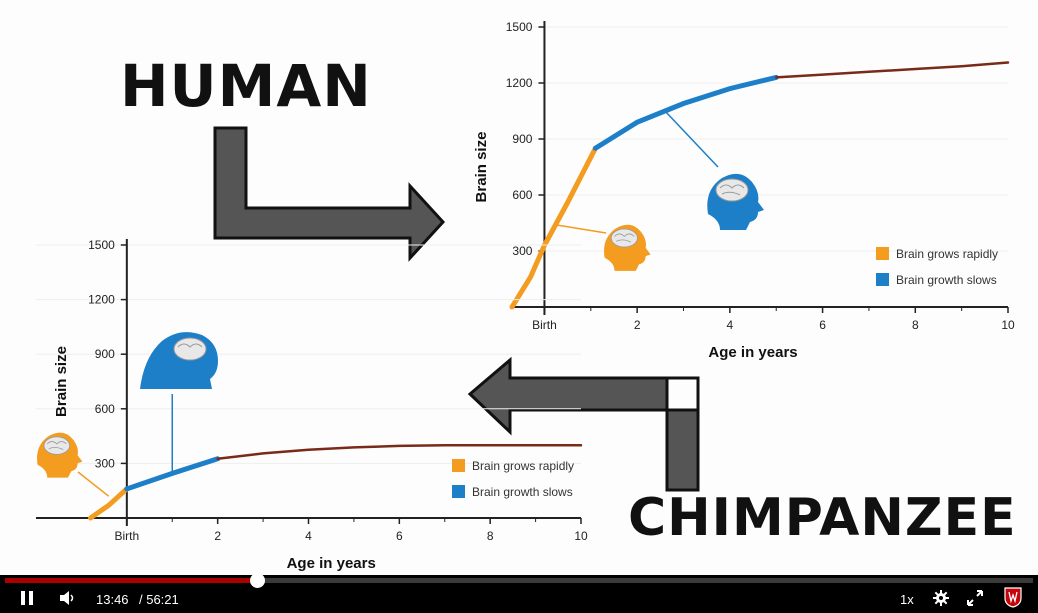 The height and width of the screenshot is (613, 1038). What do you see at coordinates (583, 424) in the screenshot?
I see `arrow-to-chimp-chart` at bounding box center [583, 424].